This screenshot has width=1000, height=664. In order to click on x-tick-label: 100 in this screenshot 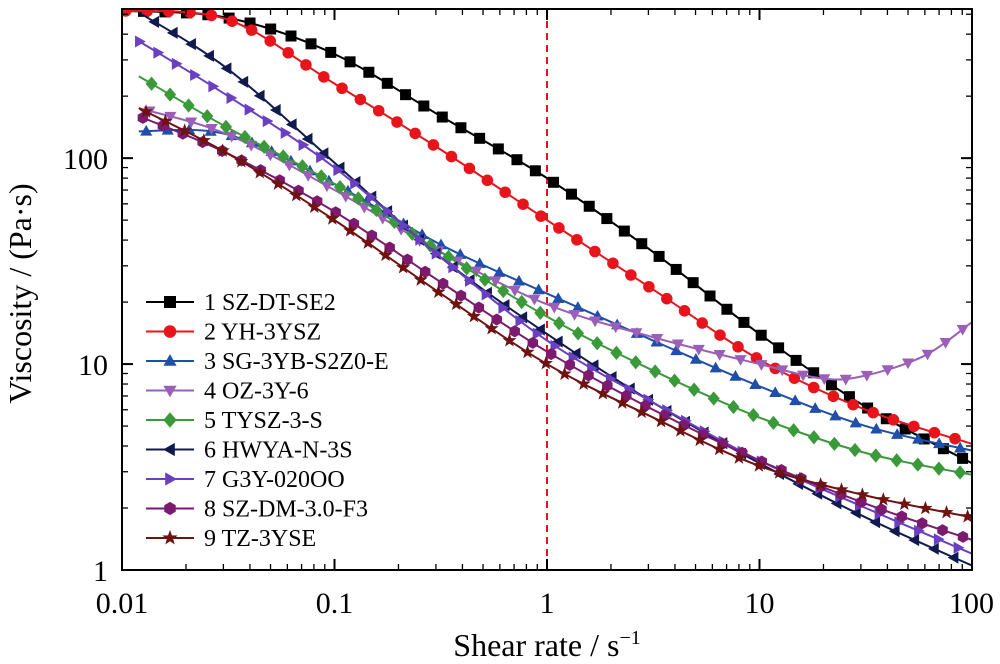, I will do `click(971, 603)`.